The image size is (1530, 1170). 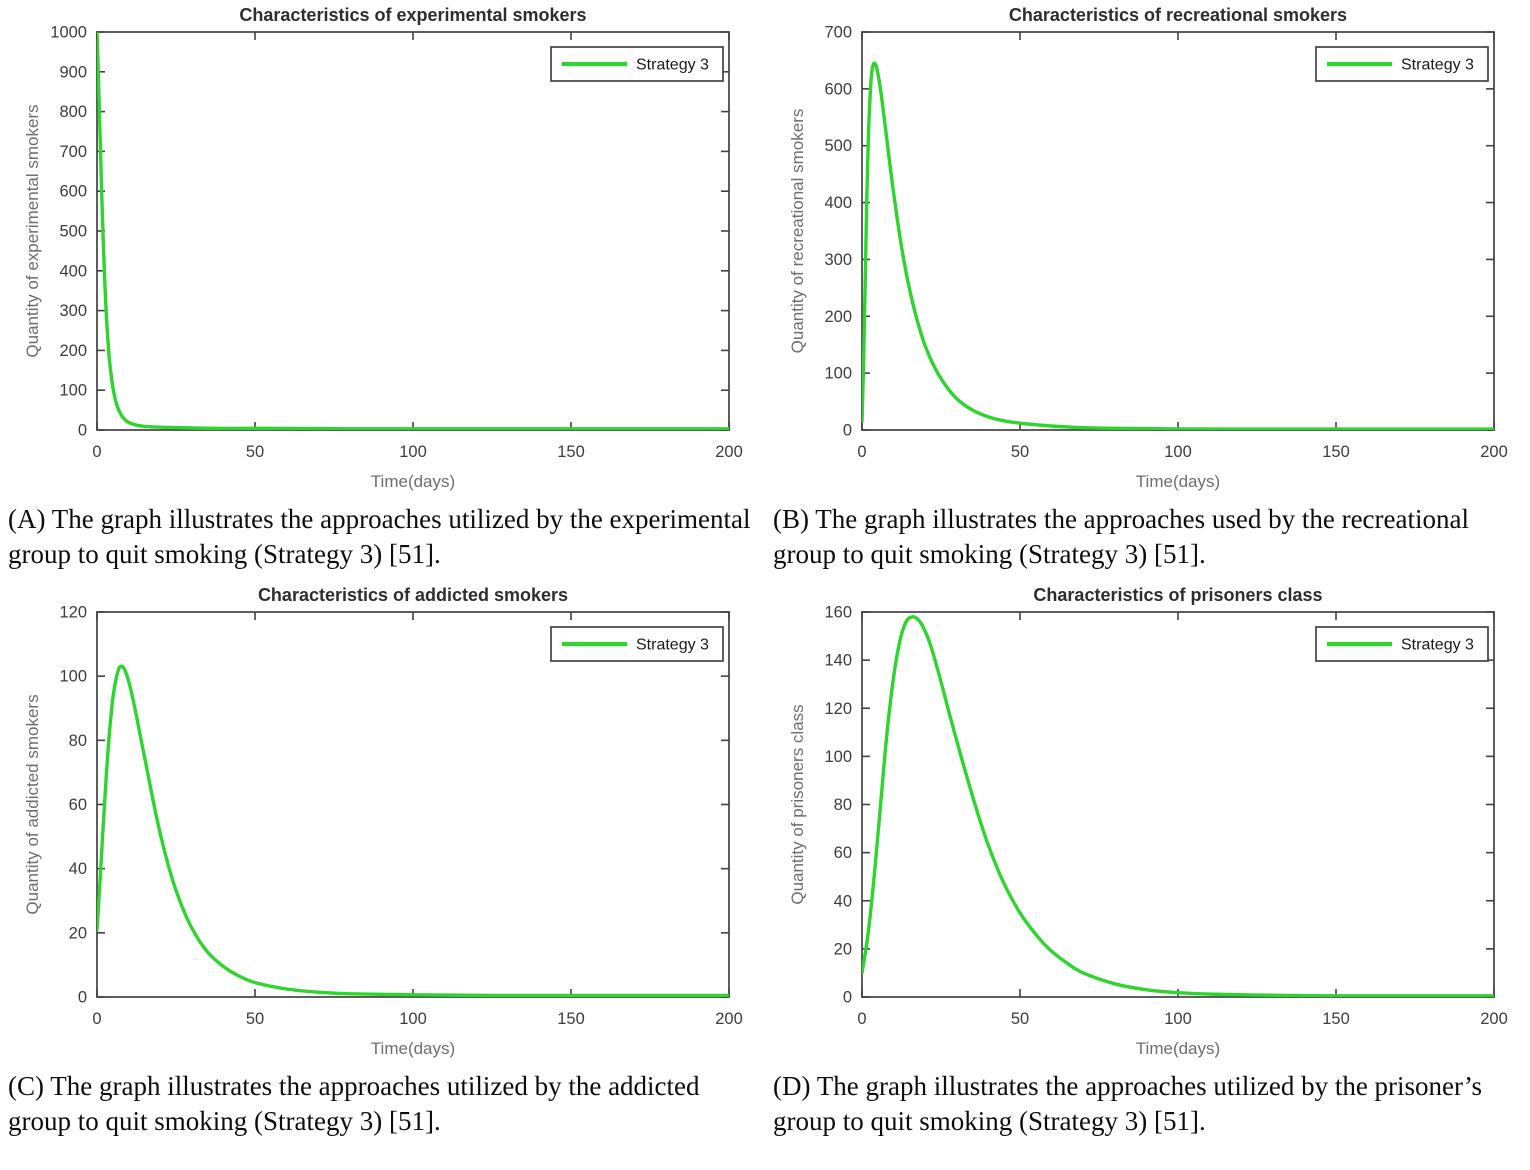 What do you see at coordinates (838, 613) in the screenshot?
I see `svg-text: 160` at bounding box center [838, 613].